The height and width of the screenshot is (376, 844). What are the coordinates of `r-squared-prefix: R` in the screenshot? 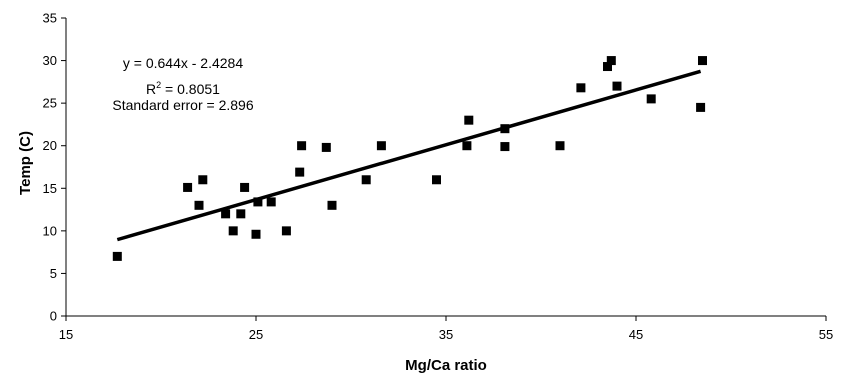 It's located at (151, 89).